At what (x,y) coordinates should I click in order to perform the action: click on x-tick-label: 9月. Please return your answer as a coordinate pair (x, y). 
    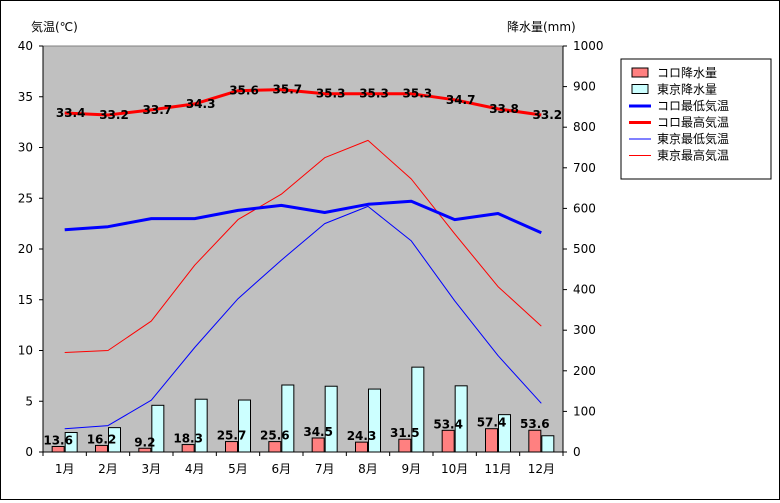
    Looking at the image, I should click on (412, 469).